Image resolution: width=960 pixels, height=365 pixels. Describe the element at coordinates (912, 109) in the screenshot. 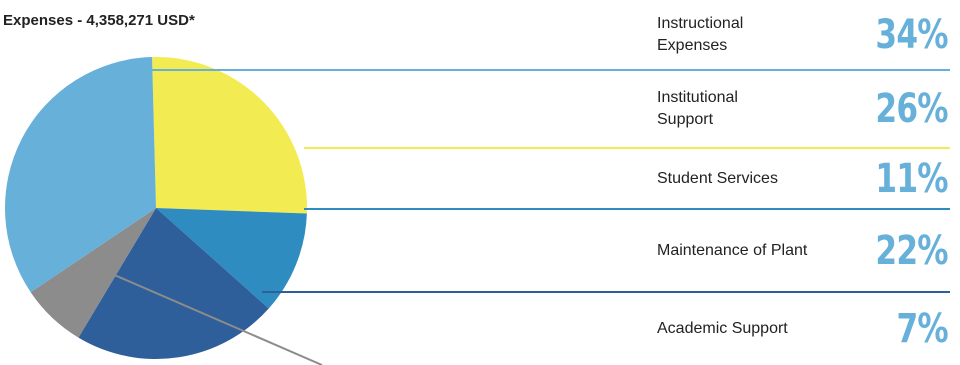

I see `legend-value-institutional-support: 26%` at that location.